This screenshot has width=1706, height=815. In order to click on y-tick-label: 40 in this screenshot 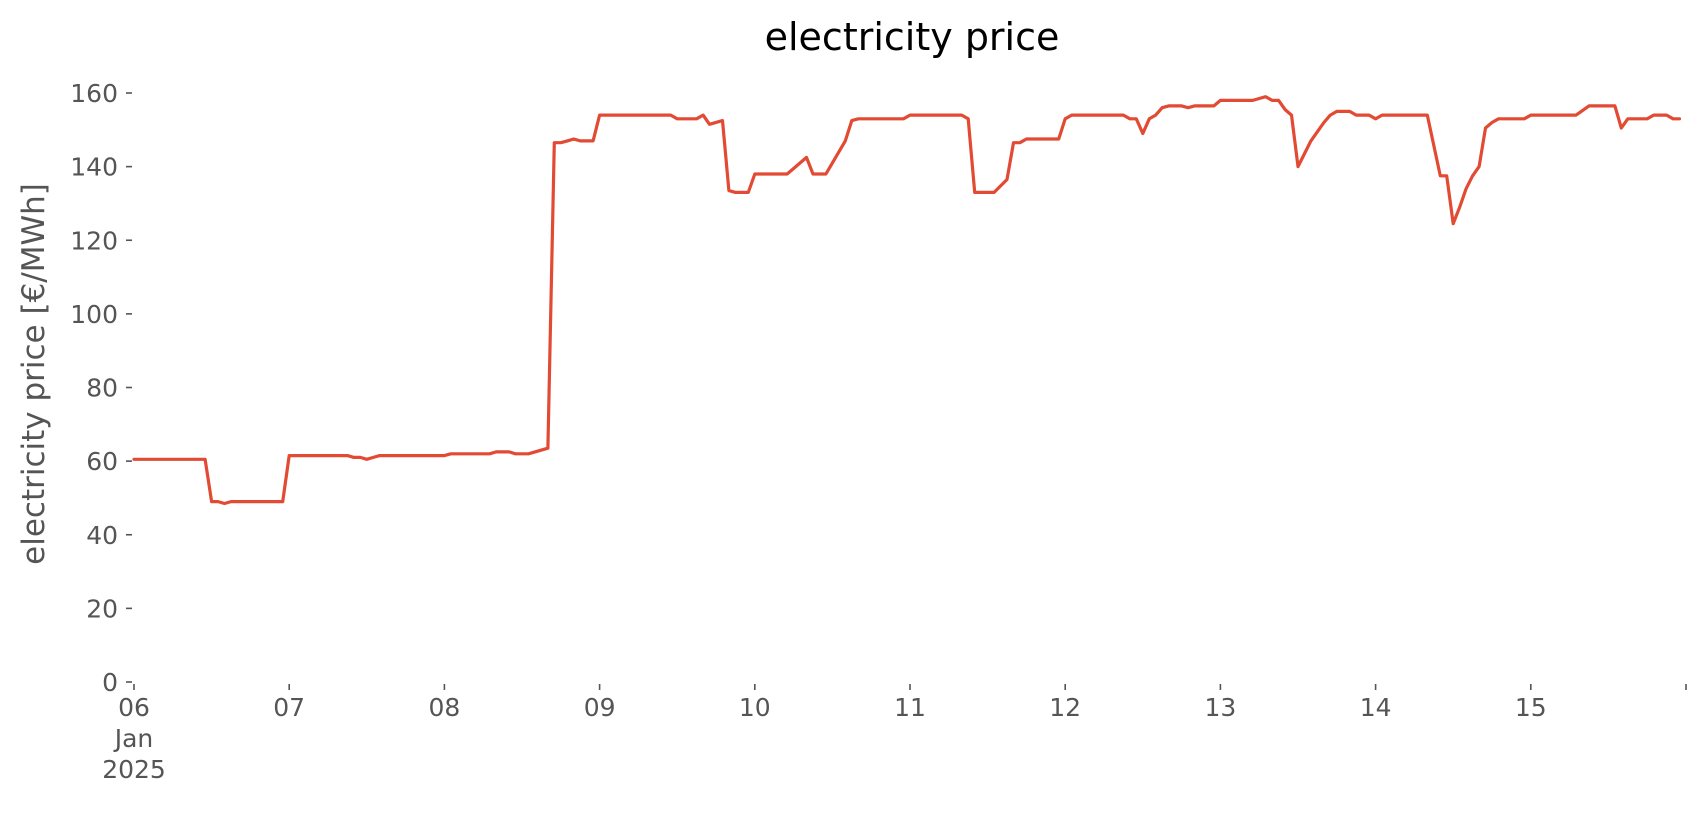, I will do `click(102, 535)`.